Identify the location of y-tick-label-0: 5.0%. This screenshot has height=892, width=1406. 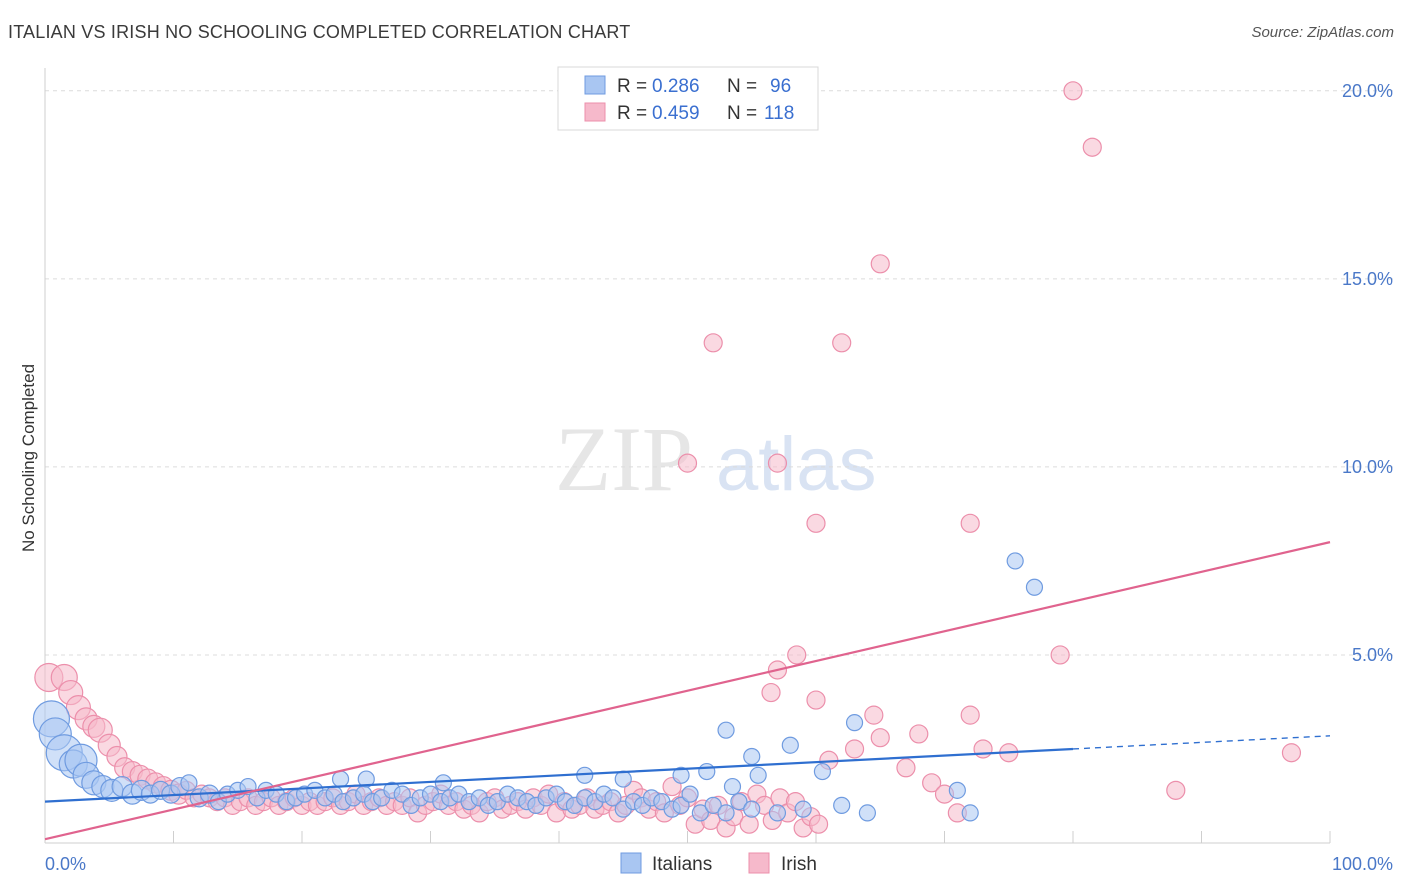
(1372, 655).